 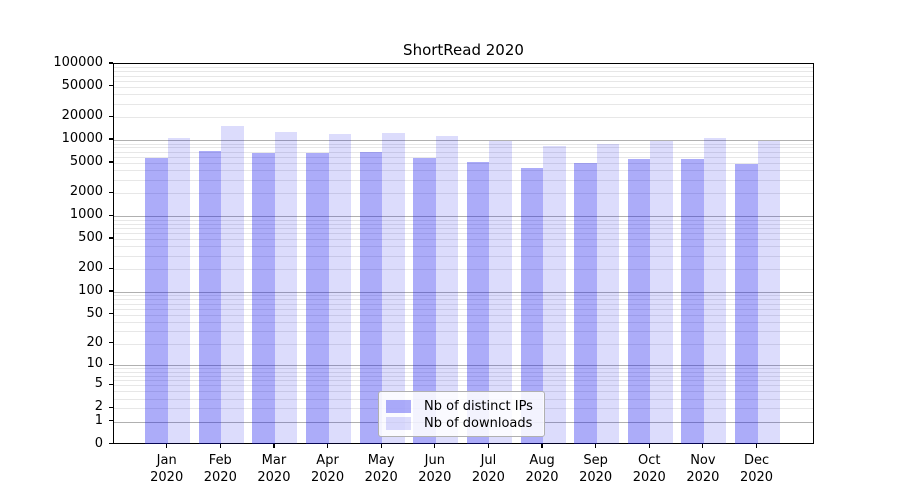 I want to click on legend-label-downloads: Nb of downloads, so click(x=478, y=423).